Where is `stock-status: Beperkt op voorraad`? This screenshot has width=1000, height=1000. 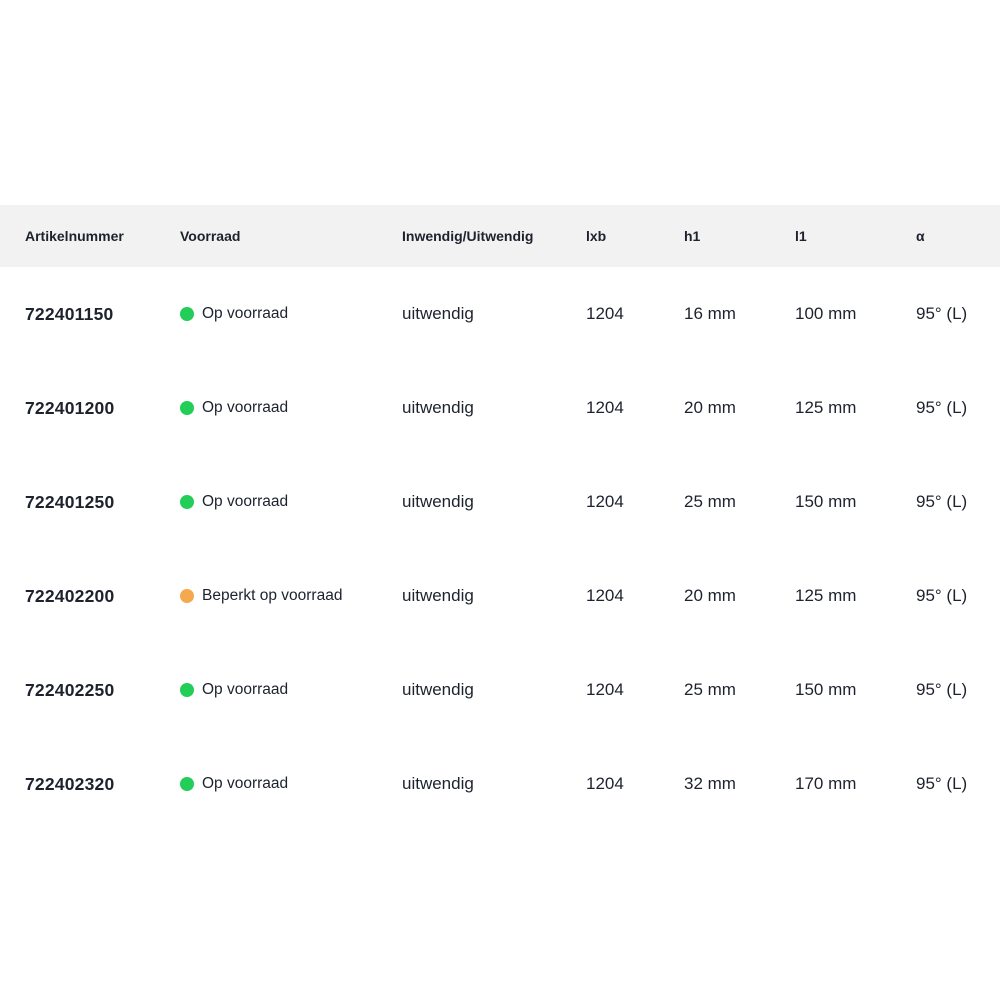 stock-status: Beperkt op voorraad is located at coordinates (291, 596).